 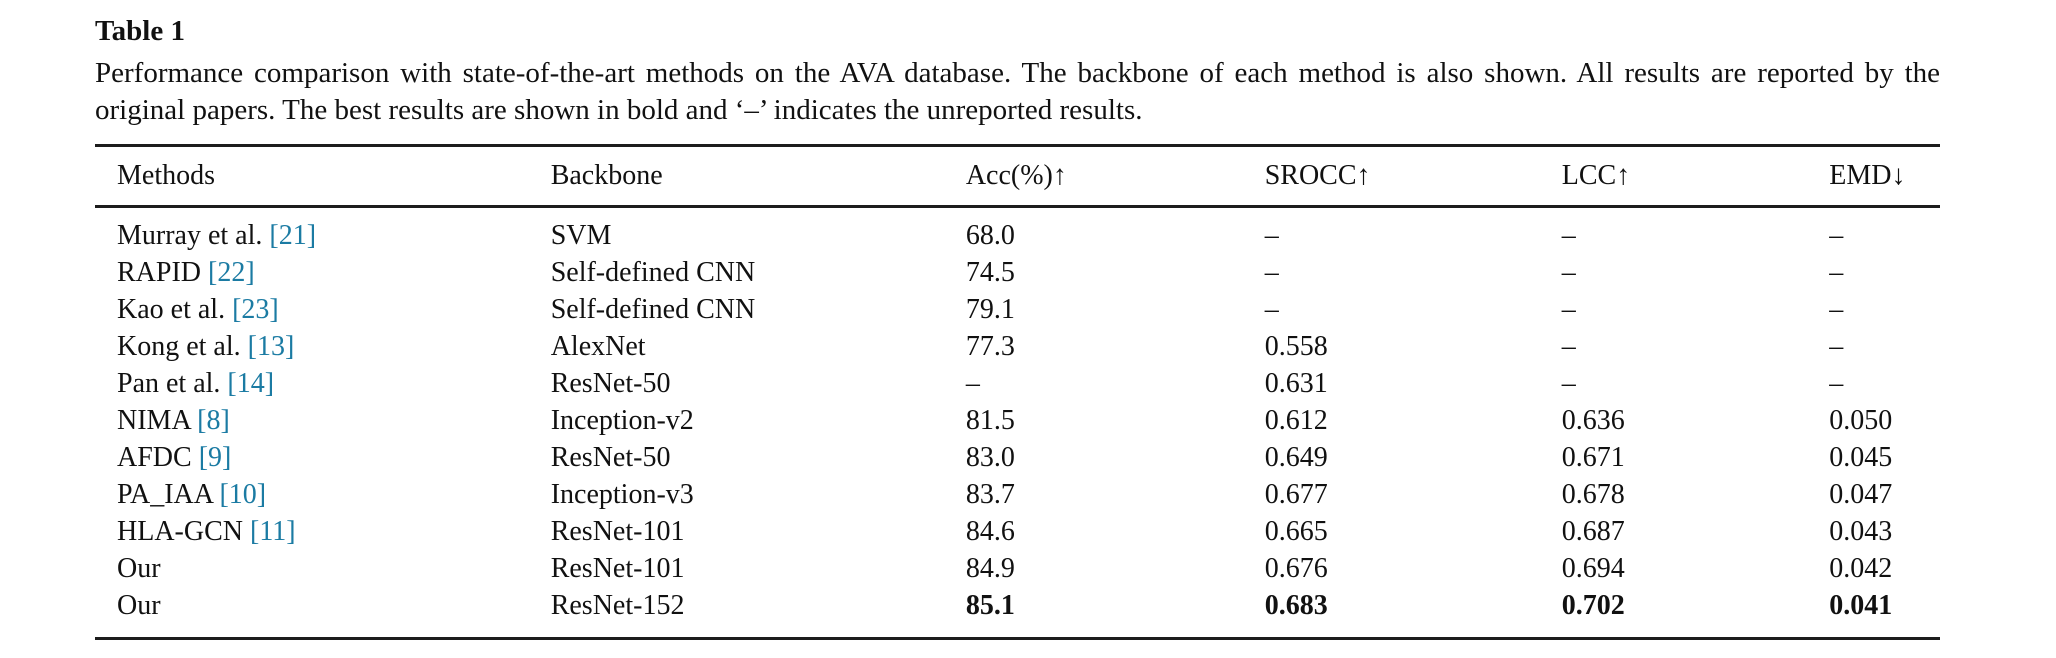 What do you see at coordinates (180, 531) in the screenshot?
I see `method-name: HLA-GCN` at bounding box center [180, 531].